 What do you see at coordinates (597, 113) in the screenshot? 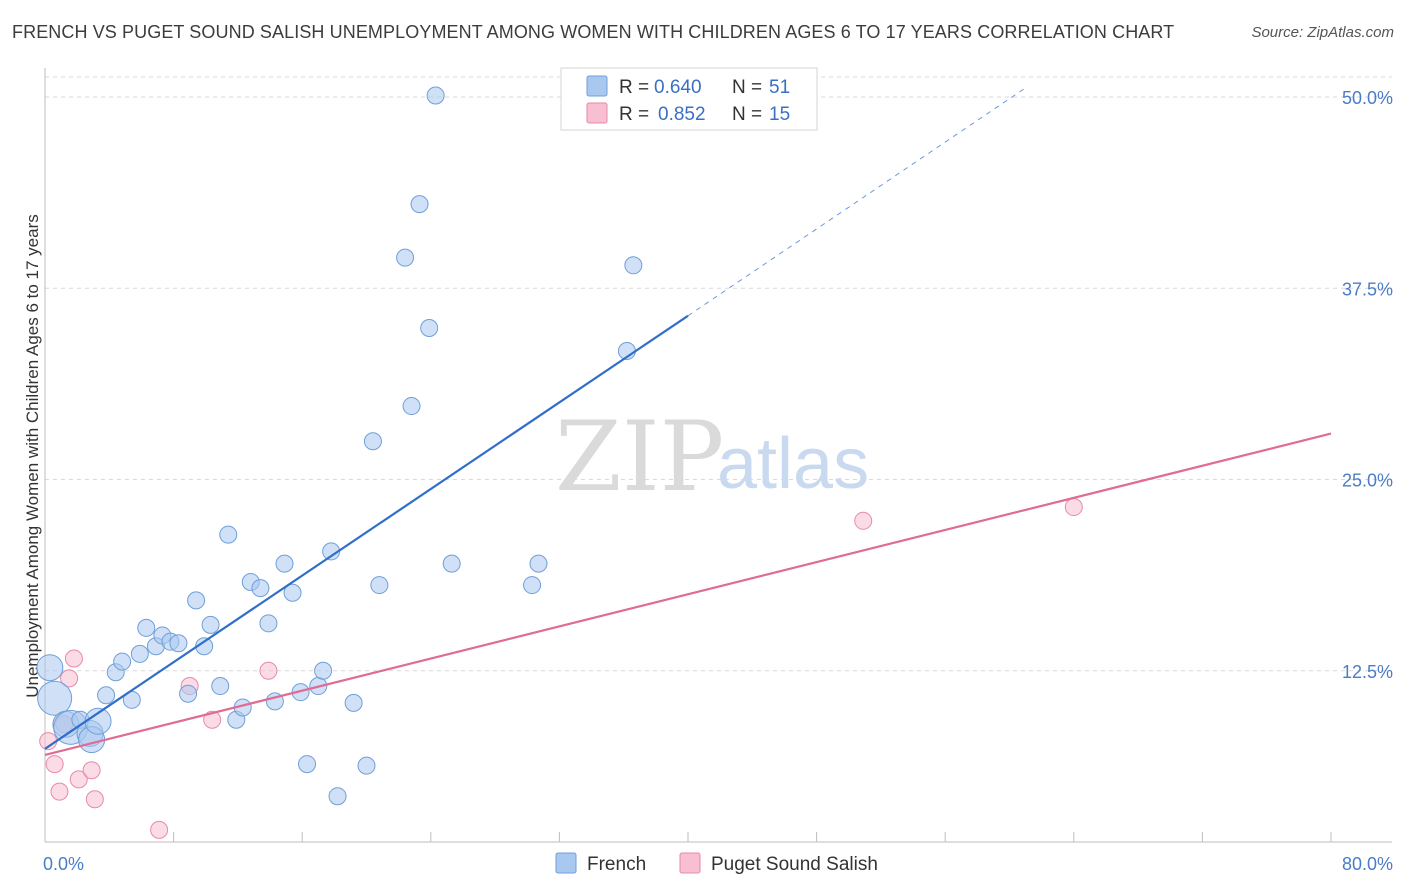
I see `legend-swatch-salish` at bounding box center [597, 113].